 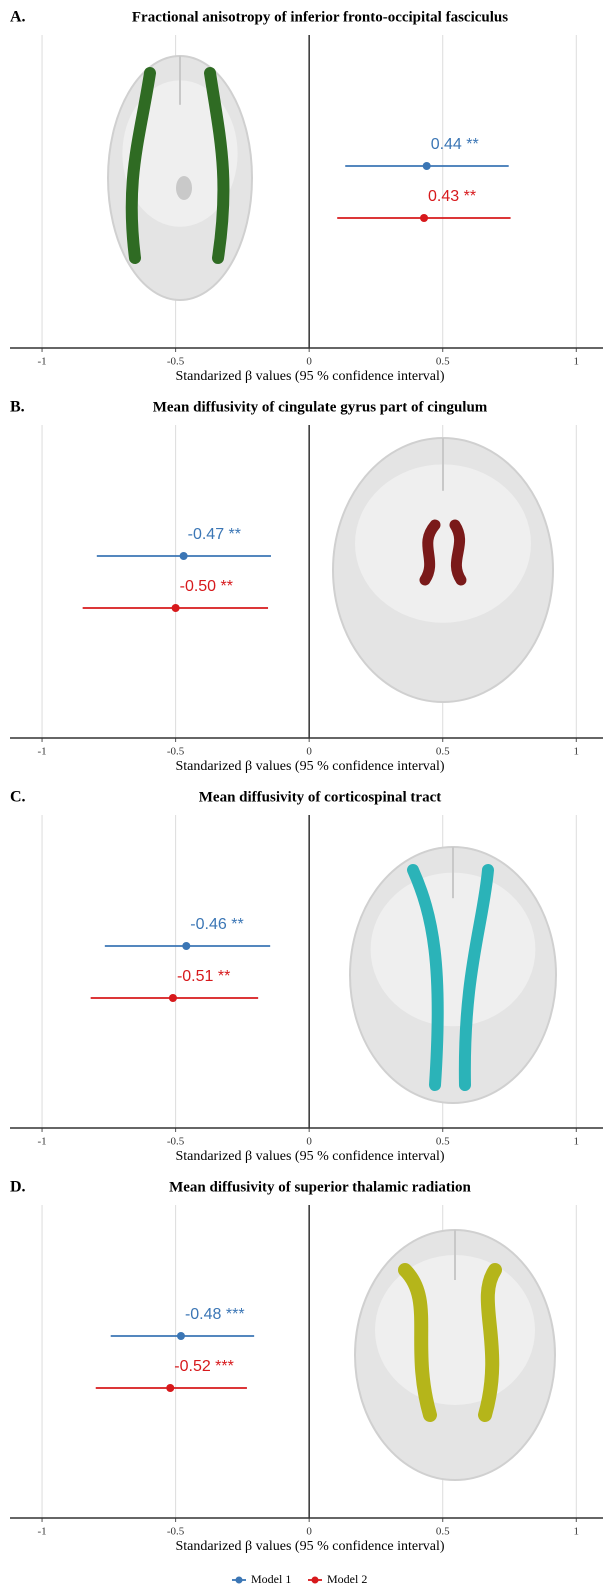 What do you see at coordinates (204, 1366) in the screenshot?
I see `value-label: -0.52 ***` at bounding box center [204, 1366].